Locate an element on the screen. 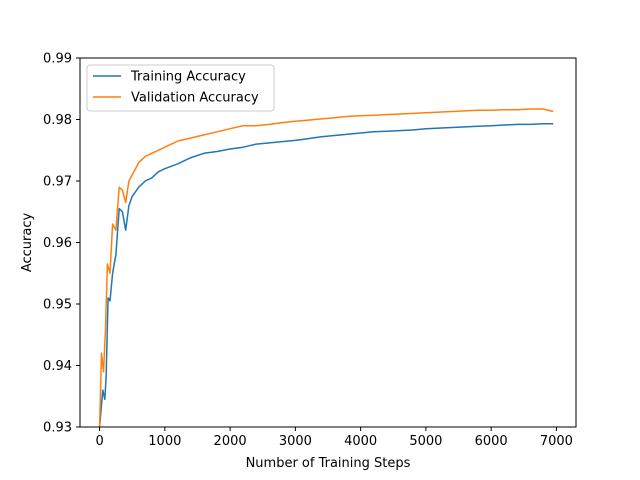 This screenshot has height=480, width=640. x-tick-label: 3000 is located at coordinates (295, 441).